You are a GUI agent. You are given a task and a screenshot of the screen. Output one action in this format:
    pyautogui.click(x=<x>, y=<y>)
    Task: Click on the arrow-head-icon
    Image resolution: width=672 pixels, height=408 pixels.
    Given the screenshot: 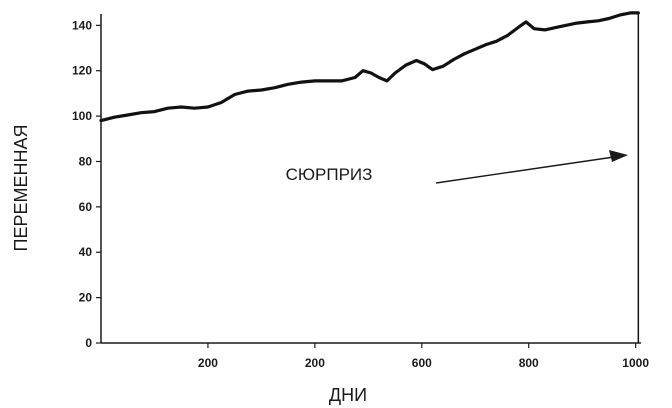 What is the action you would take?
    pyautogui.click(x=618, y=156)
    